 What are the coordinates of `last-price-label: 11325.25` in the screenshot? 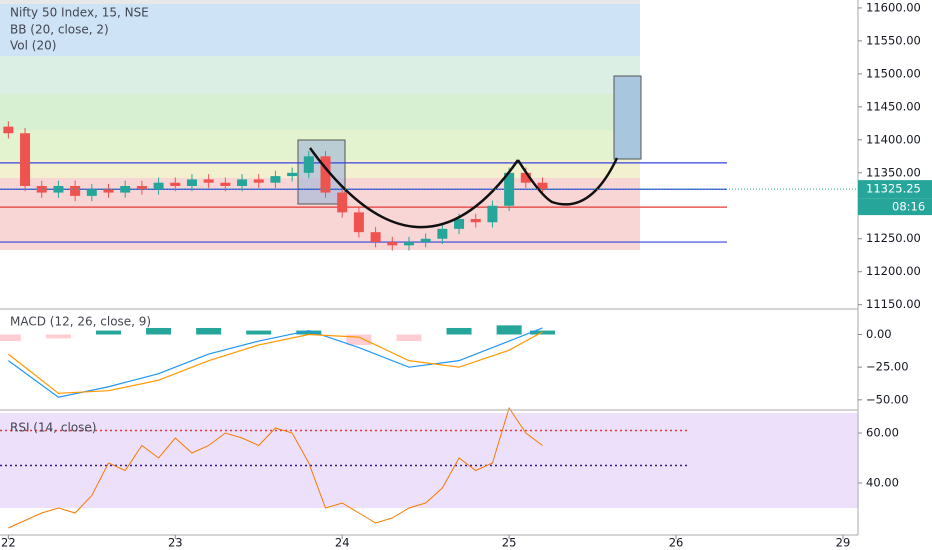 It's located at (893, 189).